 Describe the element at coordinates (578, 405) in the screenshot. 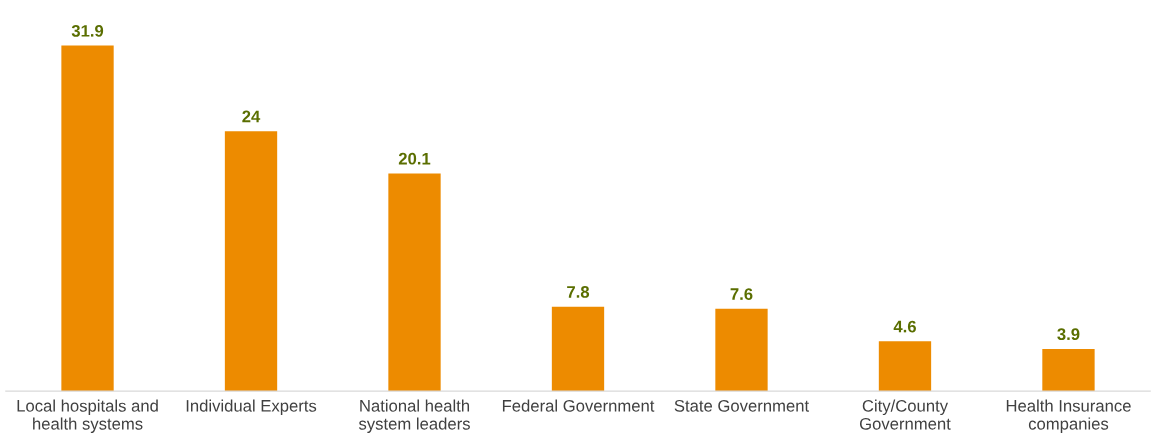

I see `x-tick-label: Federal Government` at that location.